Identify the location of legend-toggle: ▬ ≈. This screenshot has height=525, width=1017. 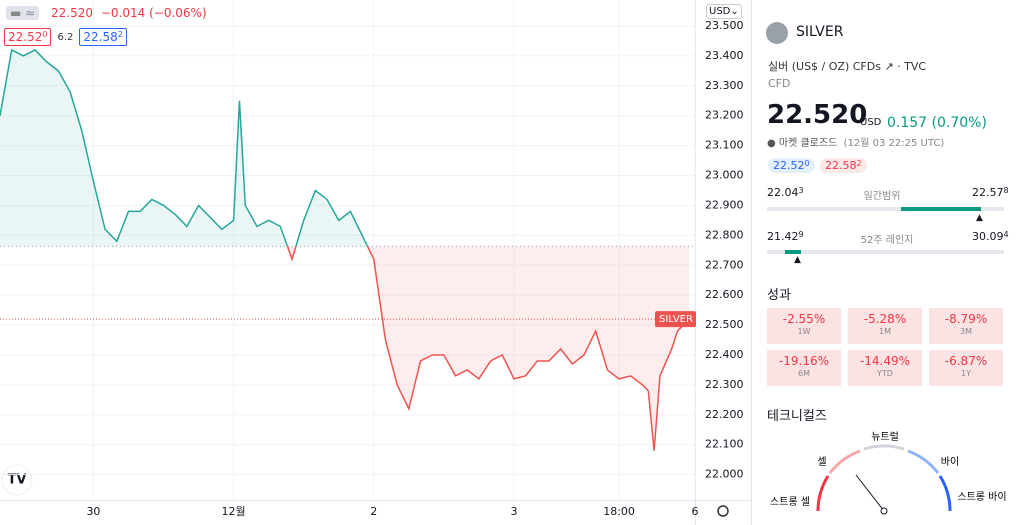
(23, 13).